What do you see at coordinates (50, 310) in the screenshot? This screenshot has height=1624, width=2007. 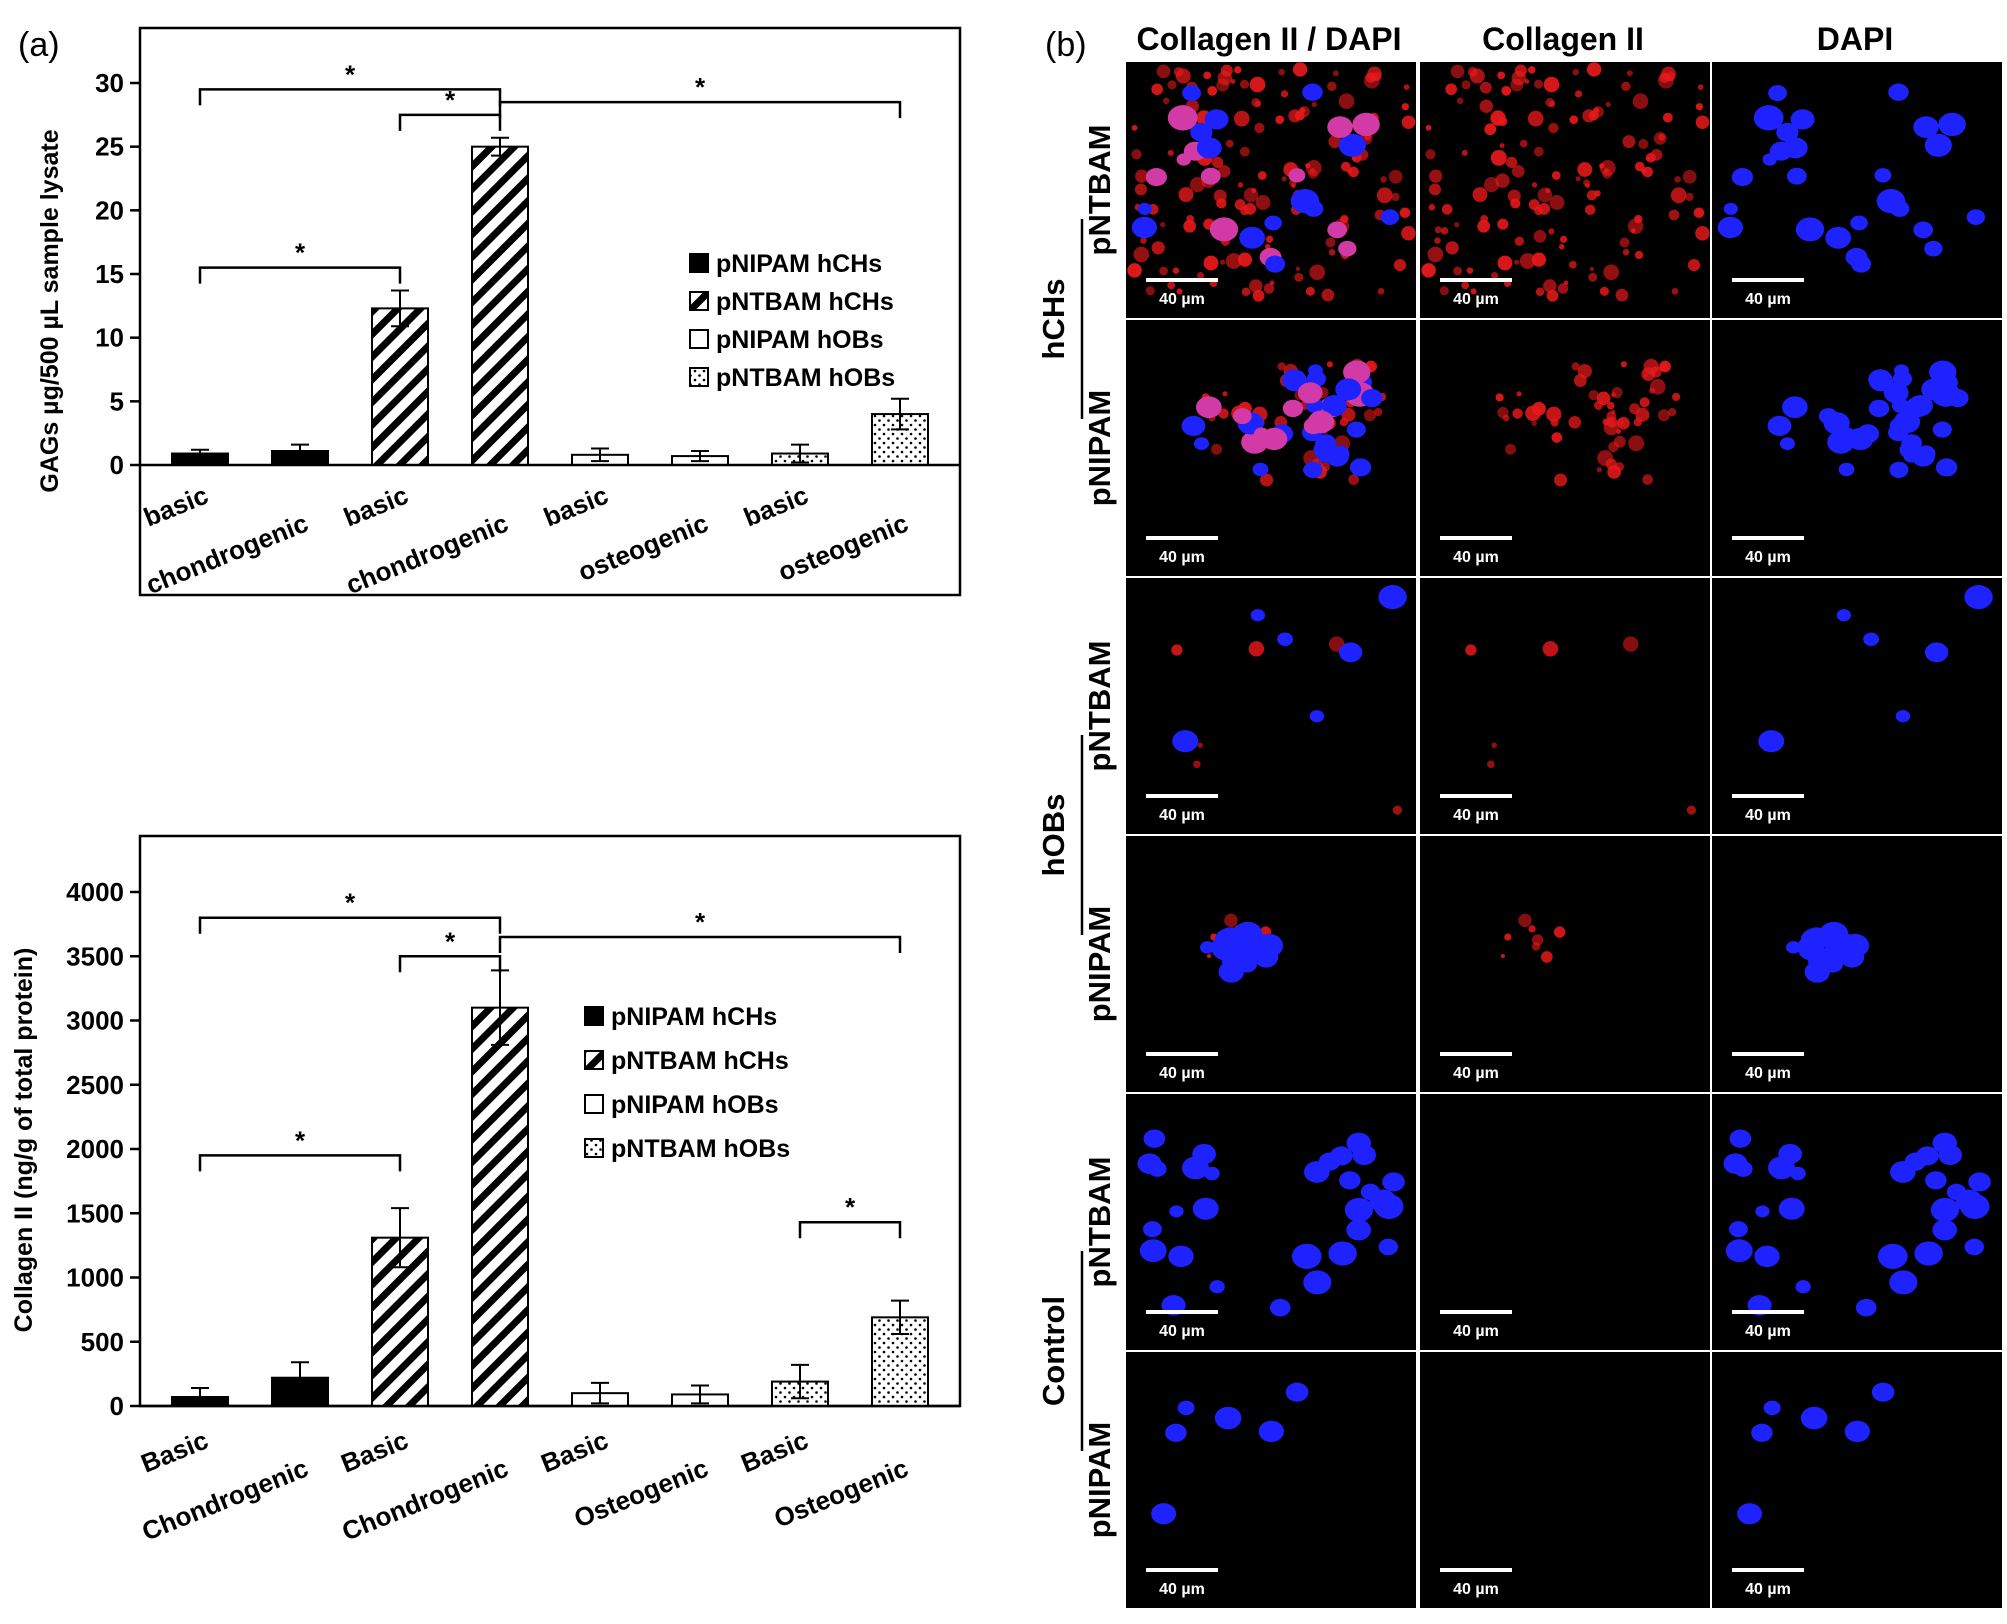 I see `gags-y-axis-label: GAGs µg/500 µL sample lysate` at bounding box center [50, 310].